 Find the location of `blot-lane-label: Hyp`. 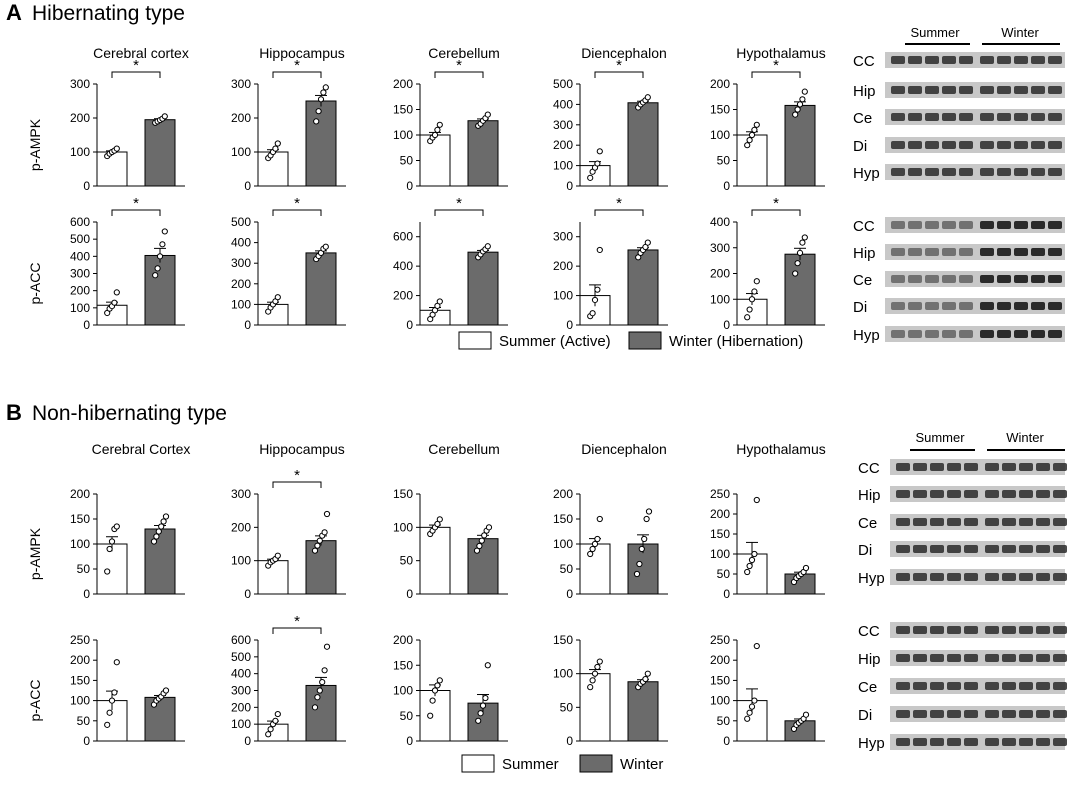

blot-lane-label: Hyp is located at coordinates (866, 335).